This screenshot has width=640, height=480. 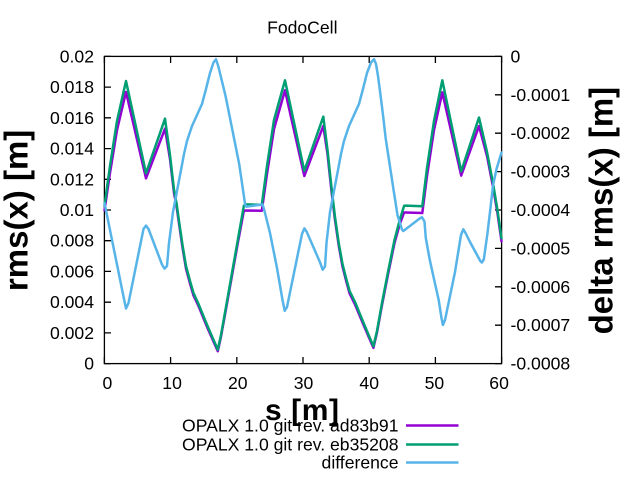 I want to click on svg-text: OPALX 1.0 git rev. ad83b91, so click(x=290, y=426).